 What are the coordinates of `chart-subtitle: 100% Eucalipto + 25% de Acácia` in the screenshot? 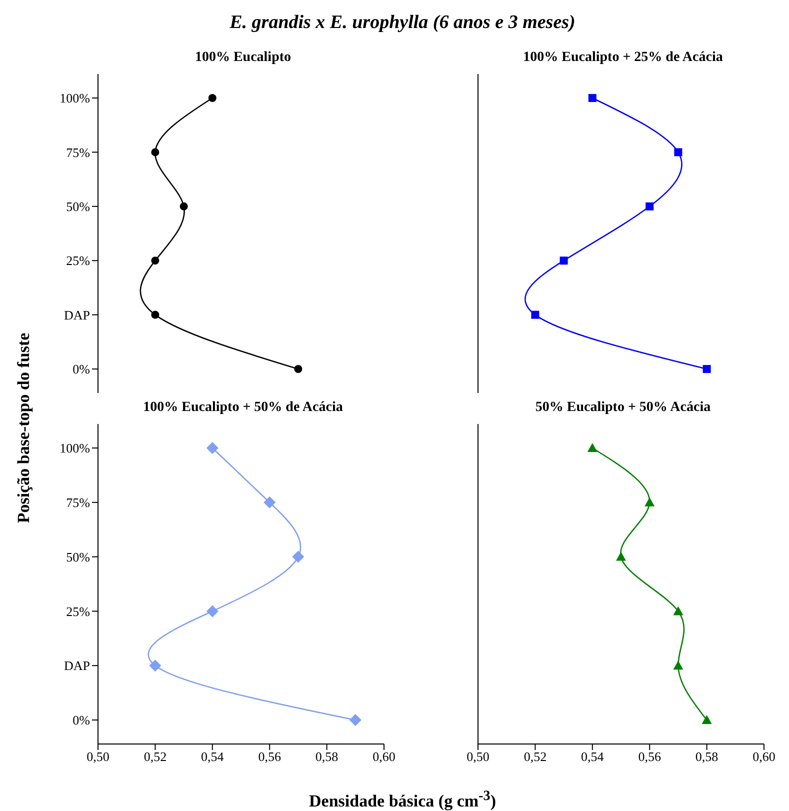 It's located at (623, 58).